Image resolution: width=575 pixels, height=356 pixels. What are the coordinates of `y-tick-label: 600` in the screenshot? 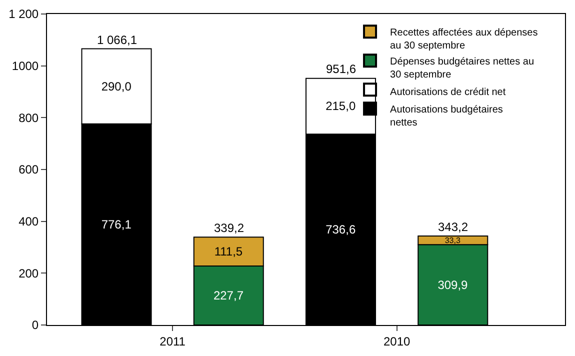 It's located at (28, 169).